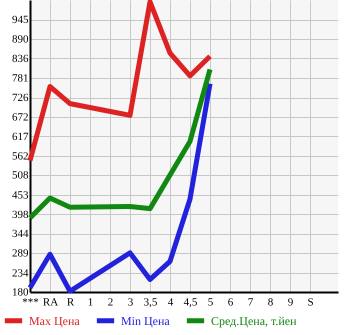 The width and height of the screenshot is (345, 335). I want to click on y-tick-label: 289, so click(20, 254).